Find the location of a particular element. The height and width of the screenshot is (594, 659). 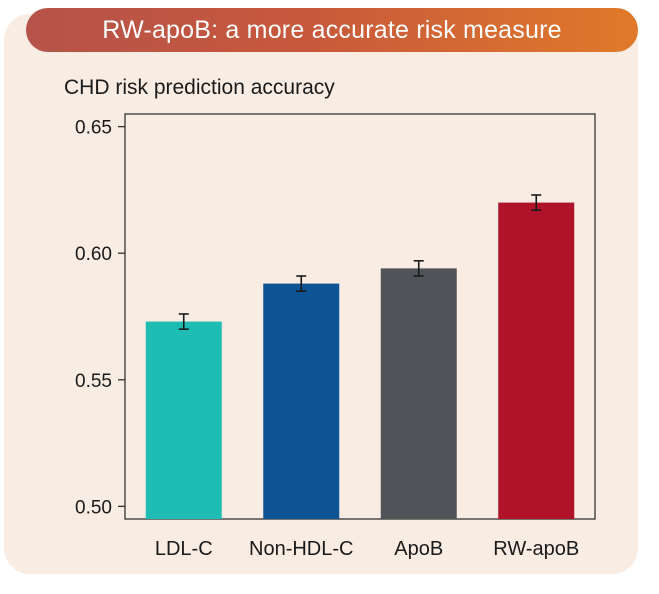

y-tick-label: 0.60 is located at coordinates (93, 254).